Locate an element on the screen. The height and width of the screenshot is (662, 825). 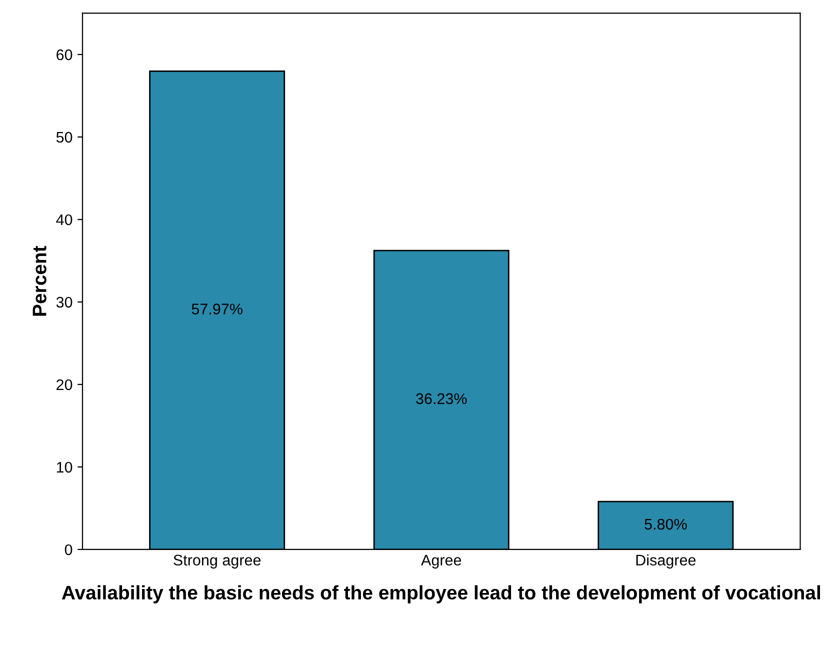
y-tick-label: 50 is located at coordinates (64, 137).